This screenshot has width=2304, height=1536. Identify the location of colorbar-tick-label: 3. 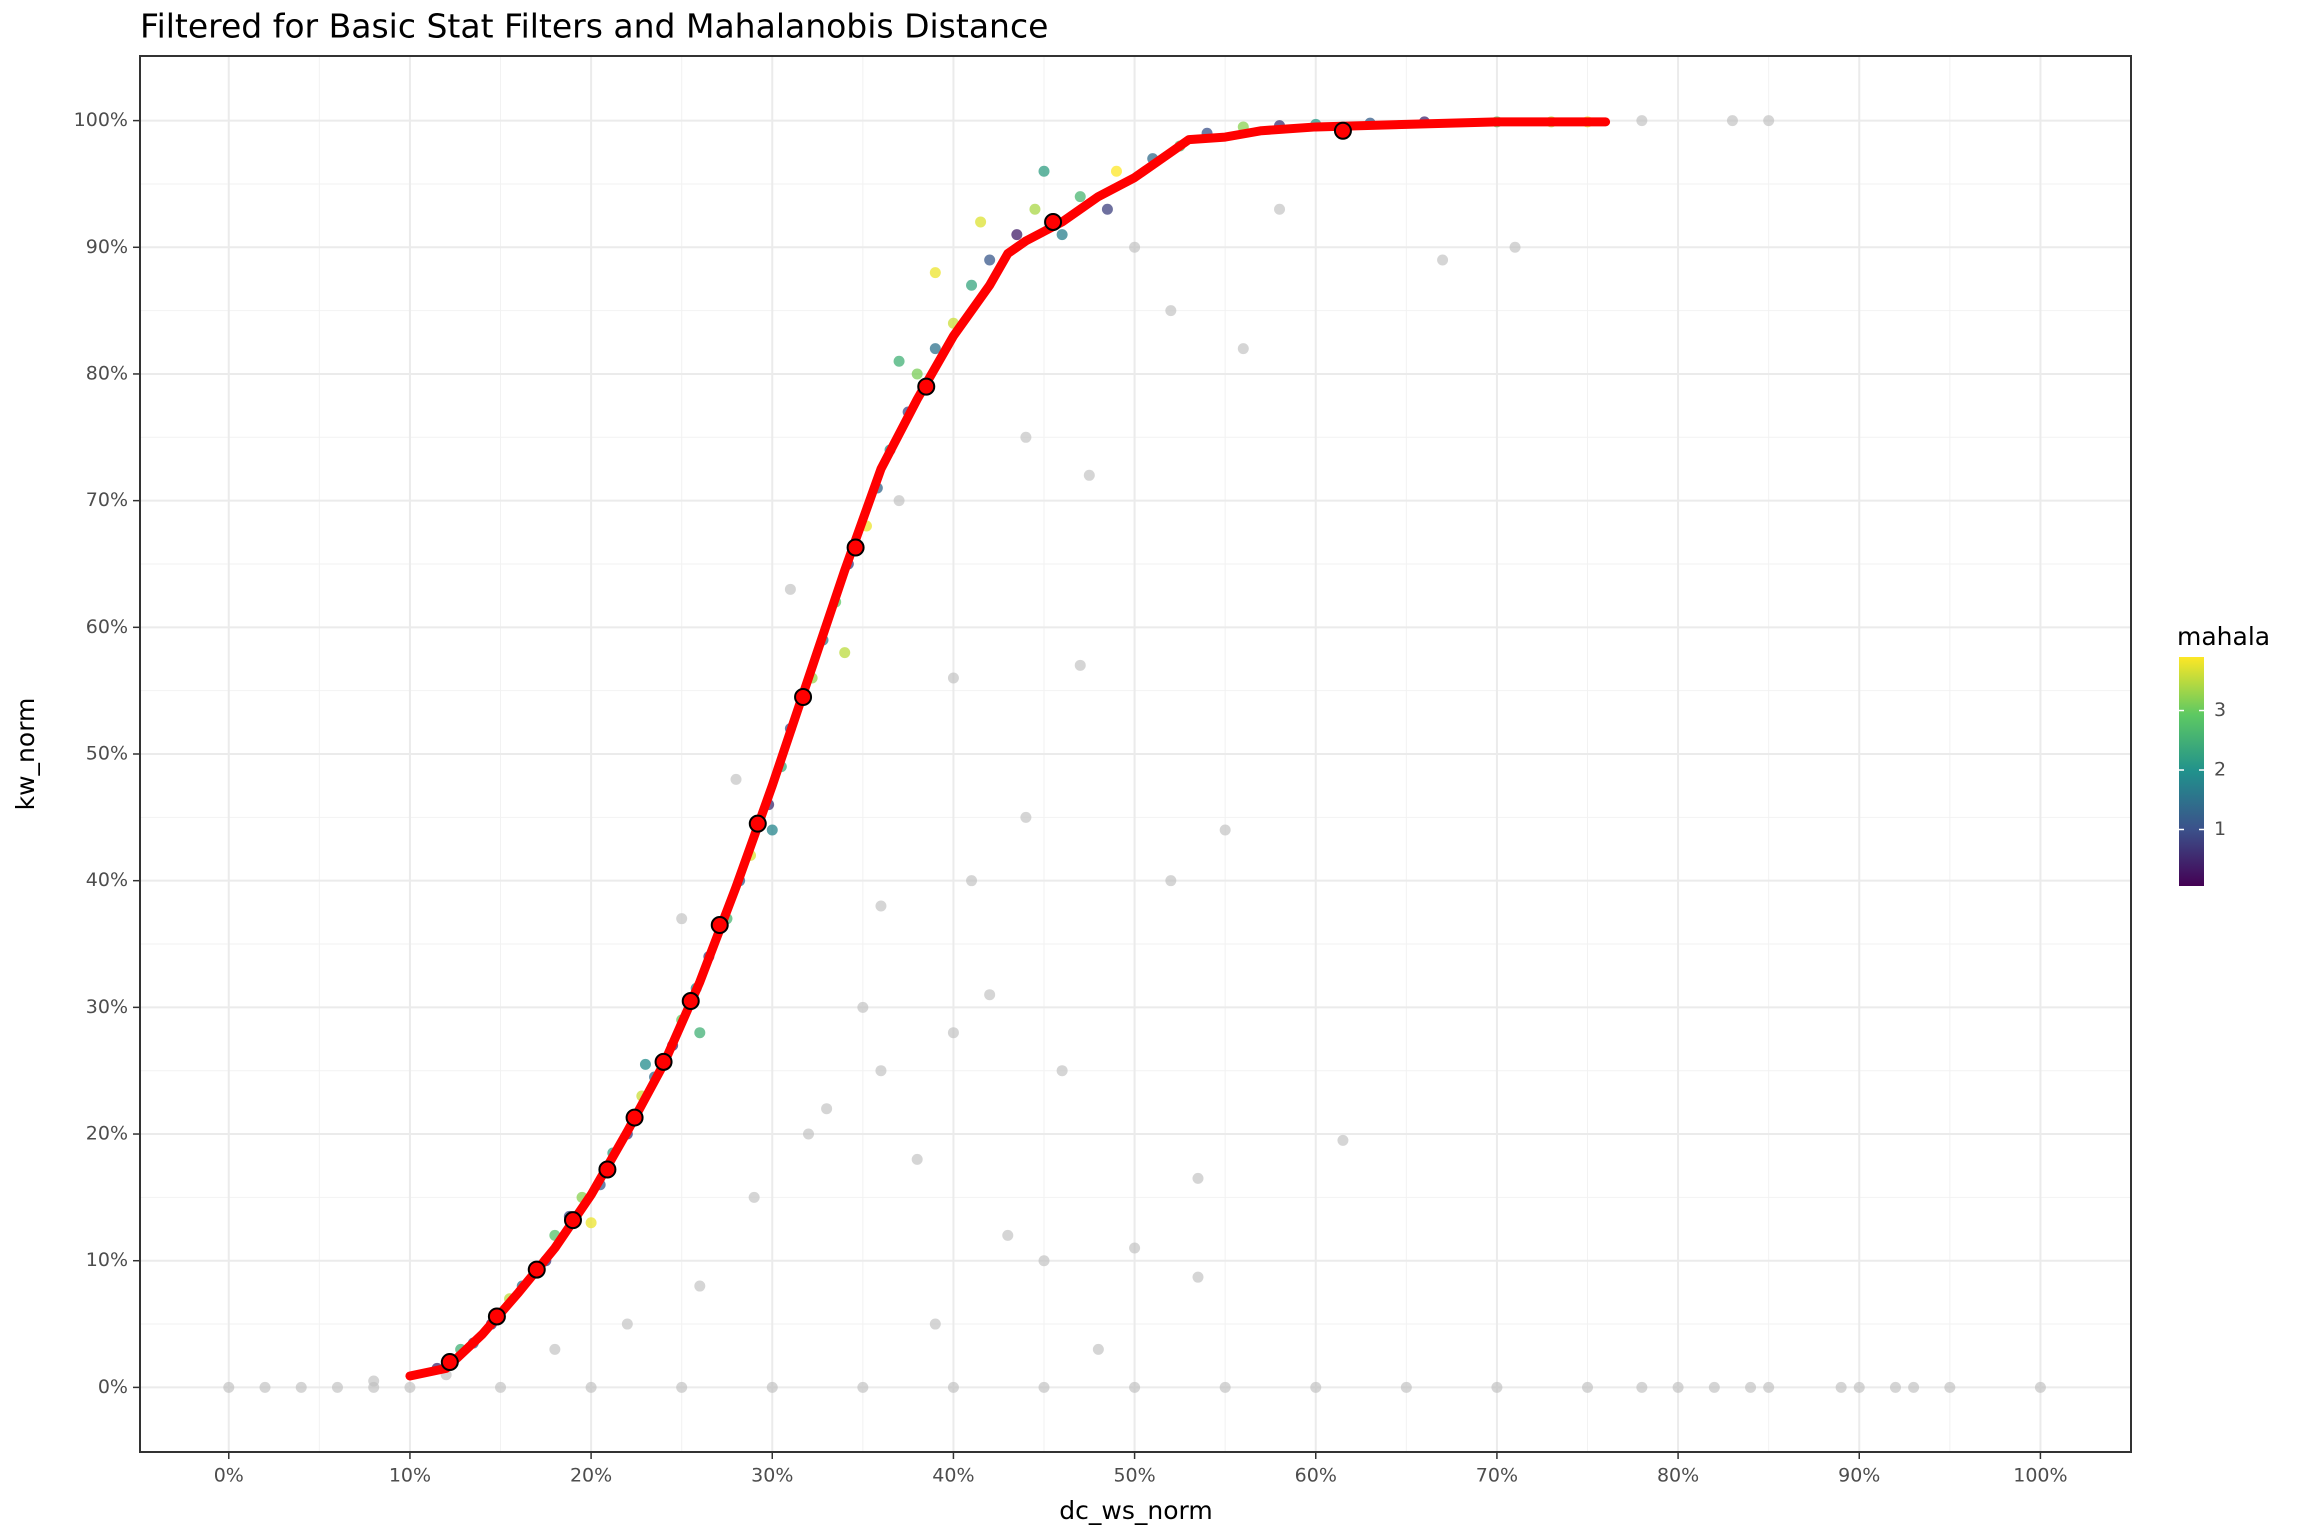
(2220, 710).